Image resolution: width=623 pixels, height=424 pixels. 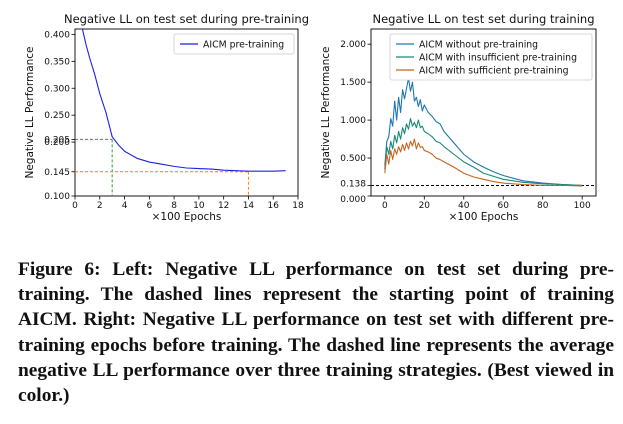 What do you see at coordinates (75, 206) in the screenshot?
I see `chart0-xtick-label-0: 0` at bounding box center [75, 206].